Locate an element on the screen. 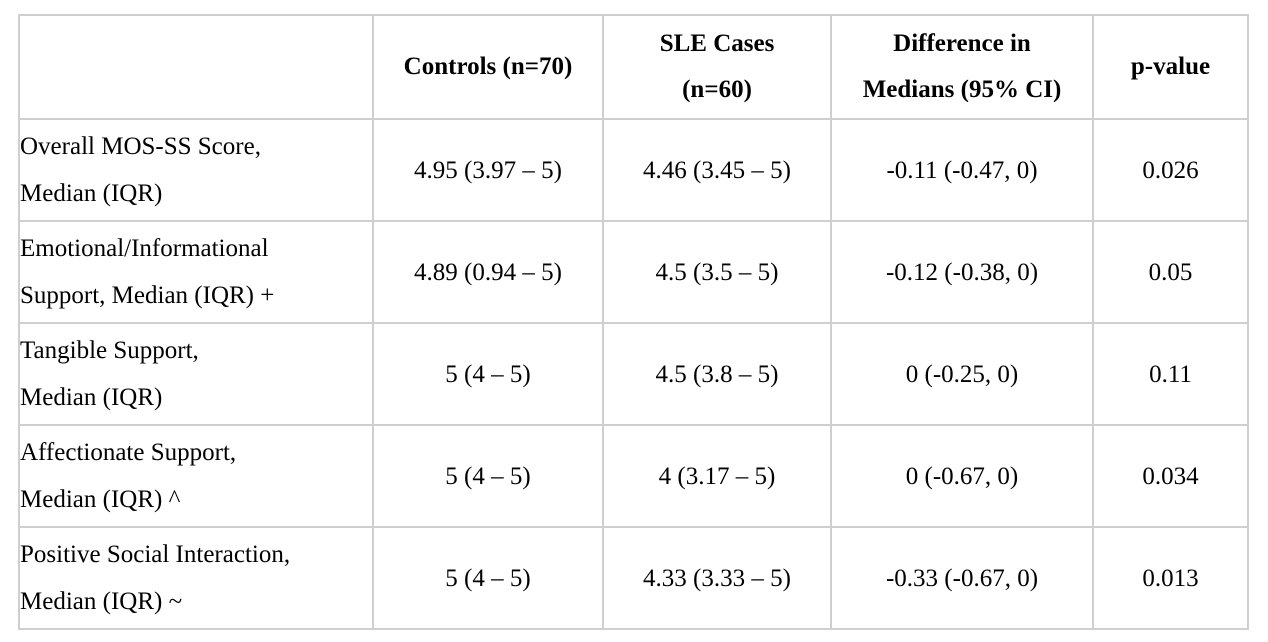  p-value-cell: 0.026 is located at coordinates (1170, 170).